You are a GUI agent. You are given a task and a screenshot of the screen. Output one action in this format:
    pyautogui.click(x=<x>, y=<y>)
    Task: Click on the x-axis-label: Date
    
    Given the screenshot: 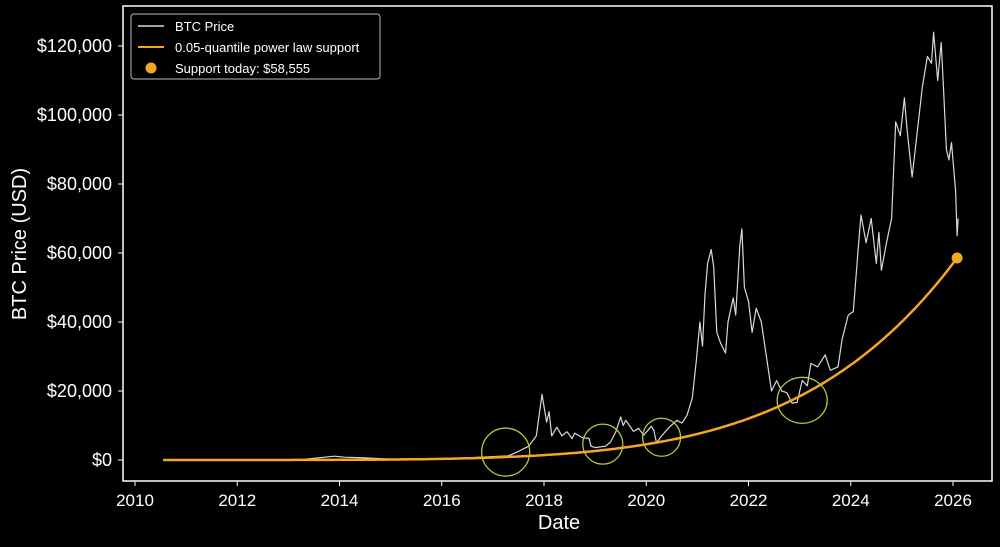 What is the action you would take?
    pyautogui.click(x=559, y=523)
    